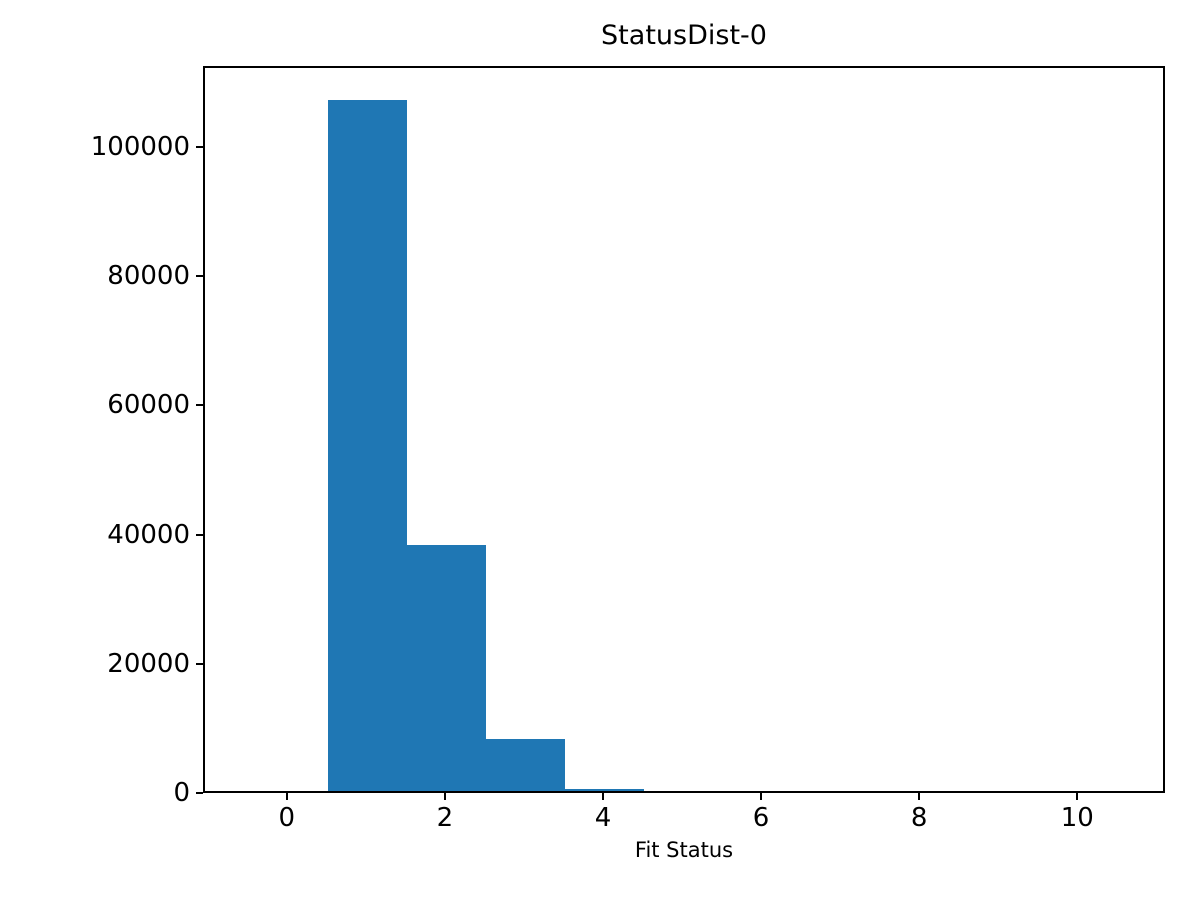 The image size is (1200, 900). What do you see at coordinates (761, 818) in the screenshot?
I see `x-tick-label: 6` at bounding box center [761, 818].